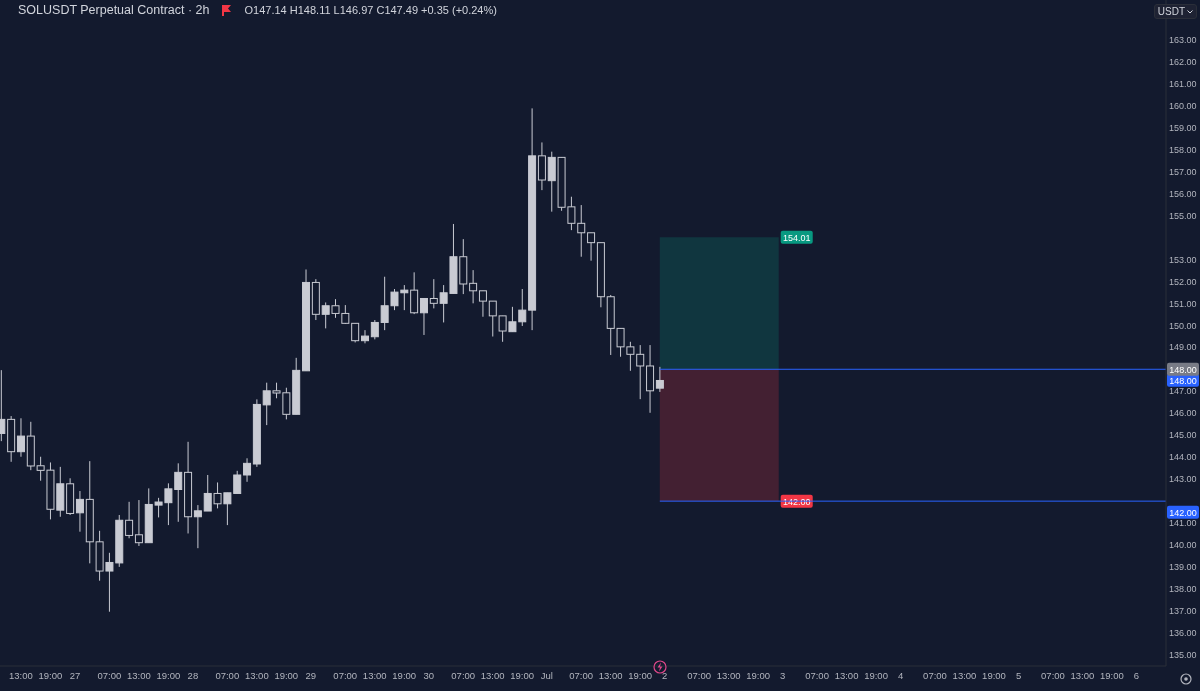 This screenshot has height=691, width=1200. What do you see at coordinates (1183, 655) in the screenshot?
I see `y-tick-label: 135.00` at bounding box center [1183, 655].